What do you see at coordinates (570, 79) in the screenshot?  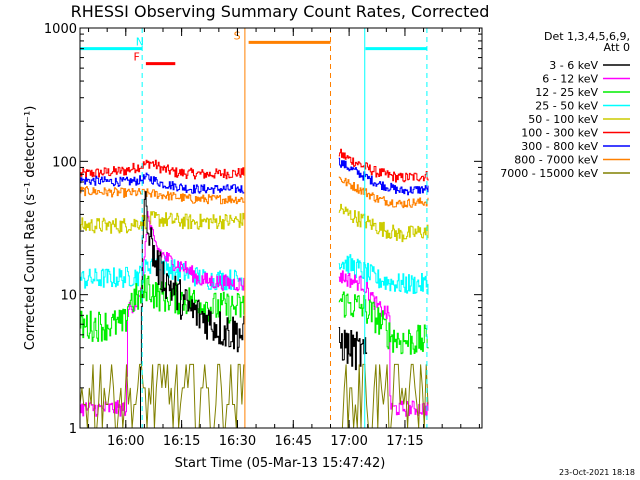 I see `legend-label-1: 6 - 12 keV` at bounding box center [570, 79].